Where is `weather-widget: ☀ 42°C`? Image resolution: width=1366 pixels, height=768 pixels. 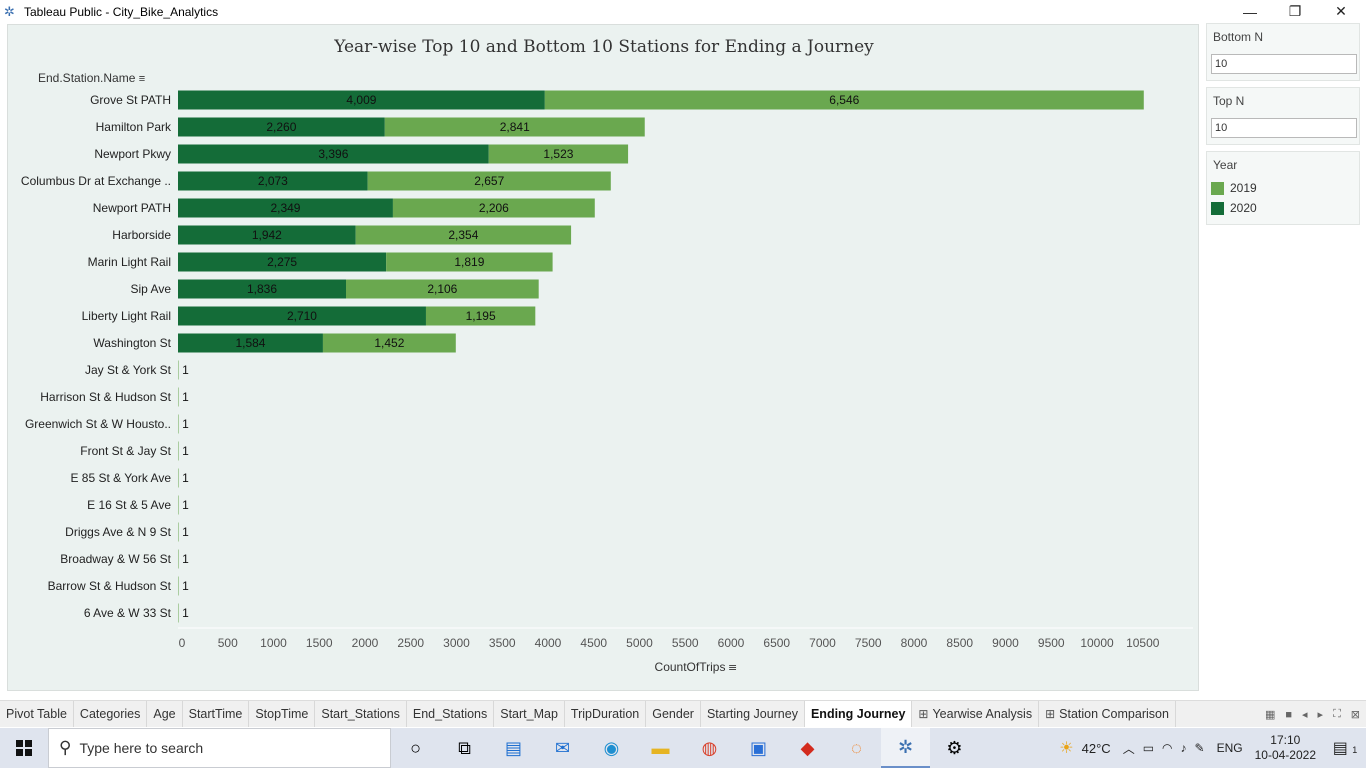 weather-widget: ☀ 42°C is located at coordinates (1084, 748).